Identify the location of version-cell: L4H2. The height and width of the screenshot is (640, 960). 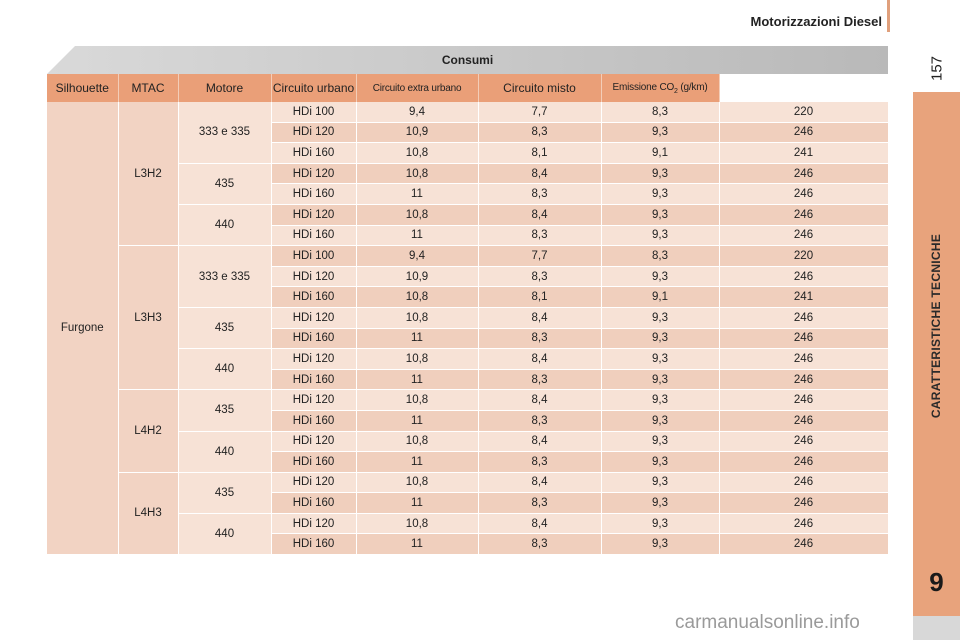
(148, 431).